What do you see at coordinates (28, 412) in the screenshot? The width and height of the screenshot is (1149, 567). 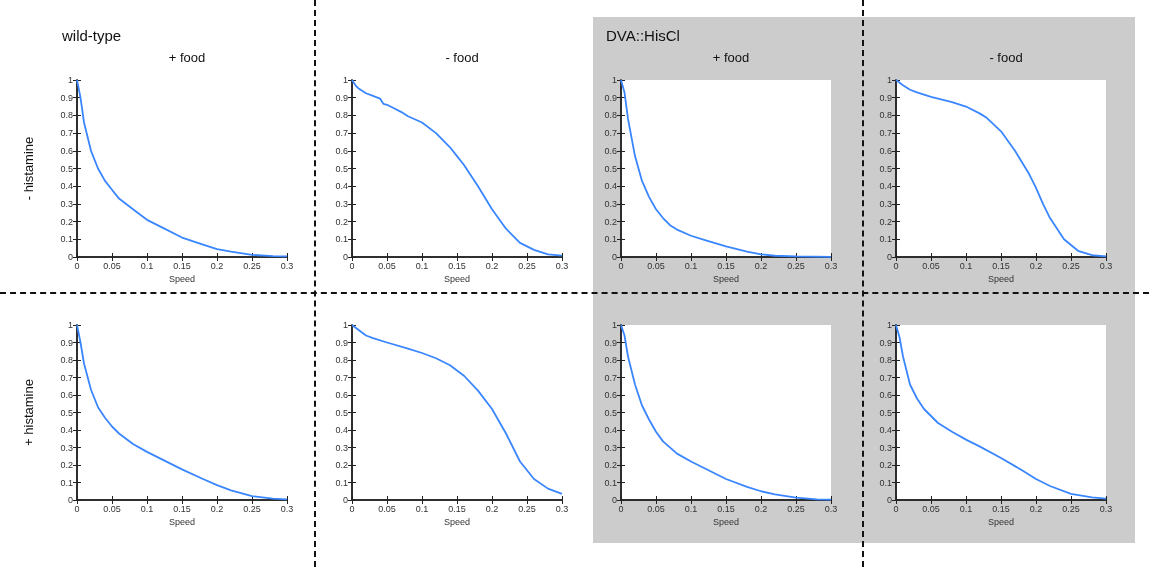 I see `y-axis-title: + histamine` at bounding box center [28, 412].